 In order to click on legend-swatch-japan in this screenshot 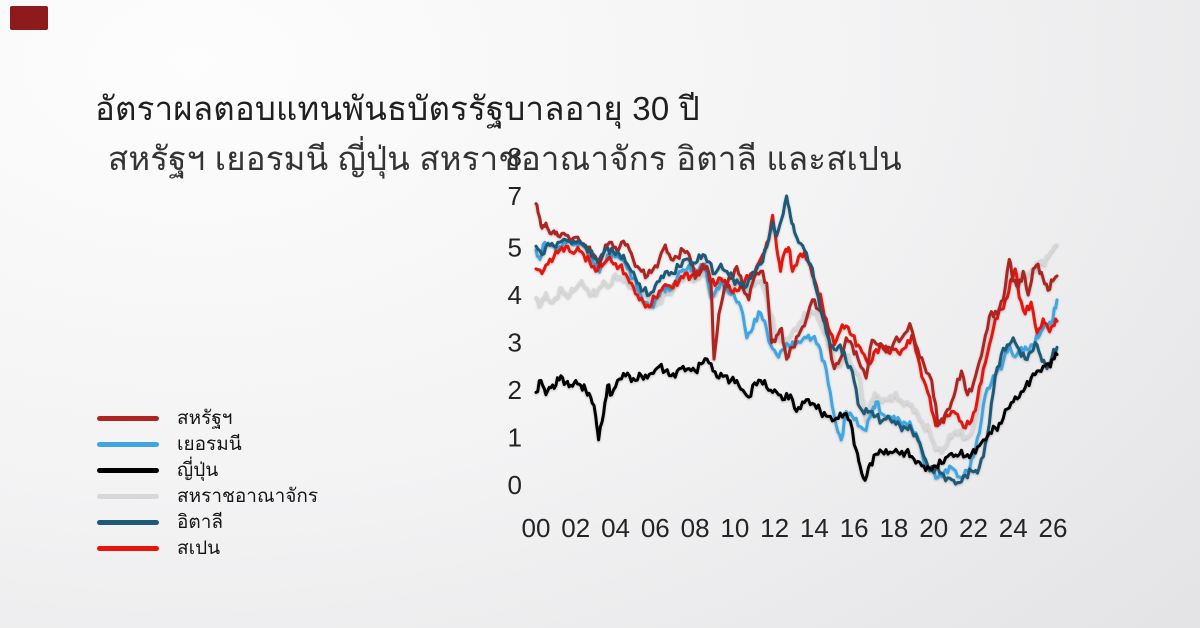, I will do `click(128, 470)`.